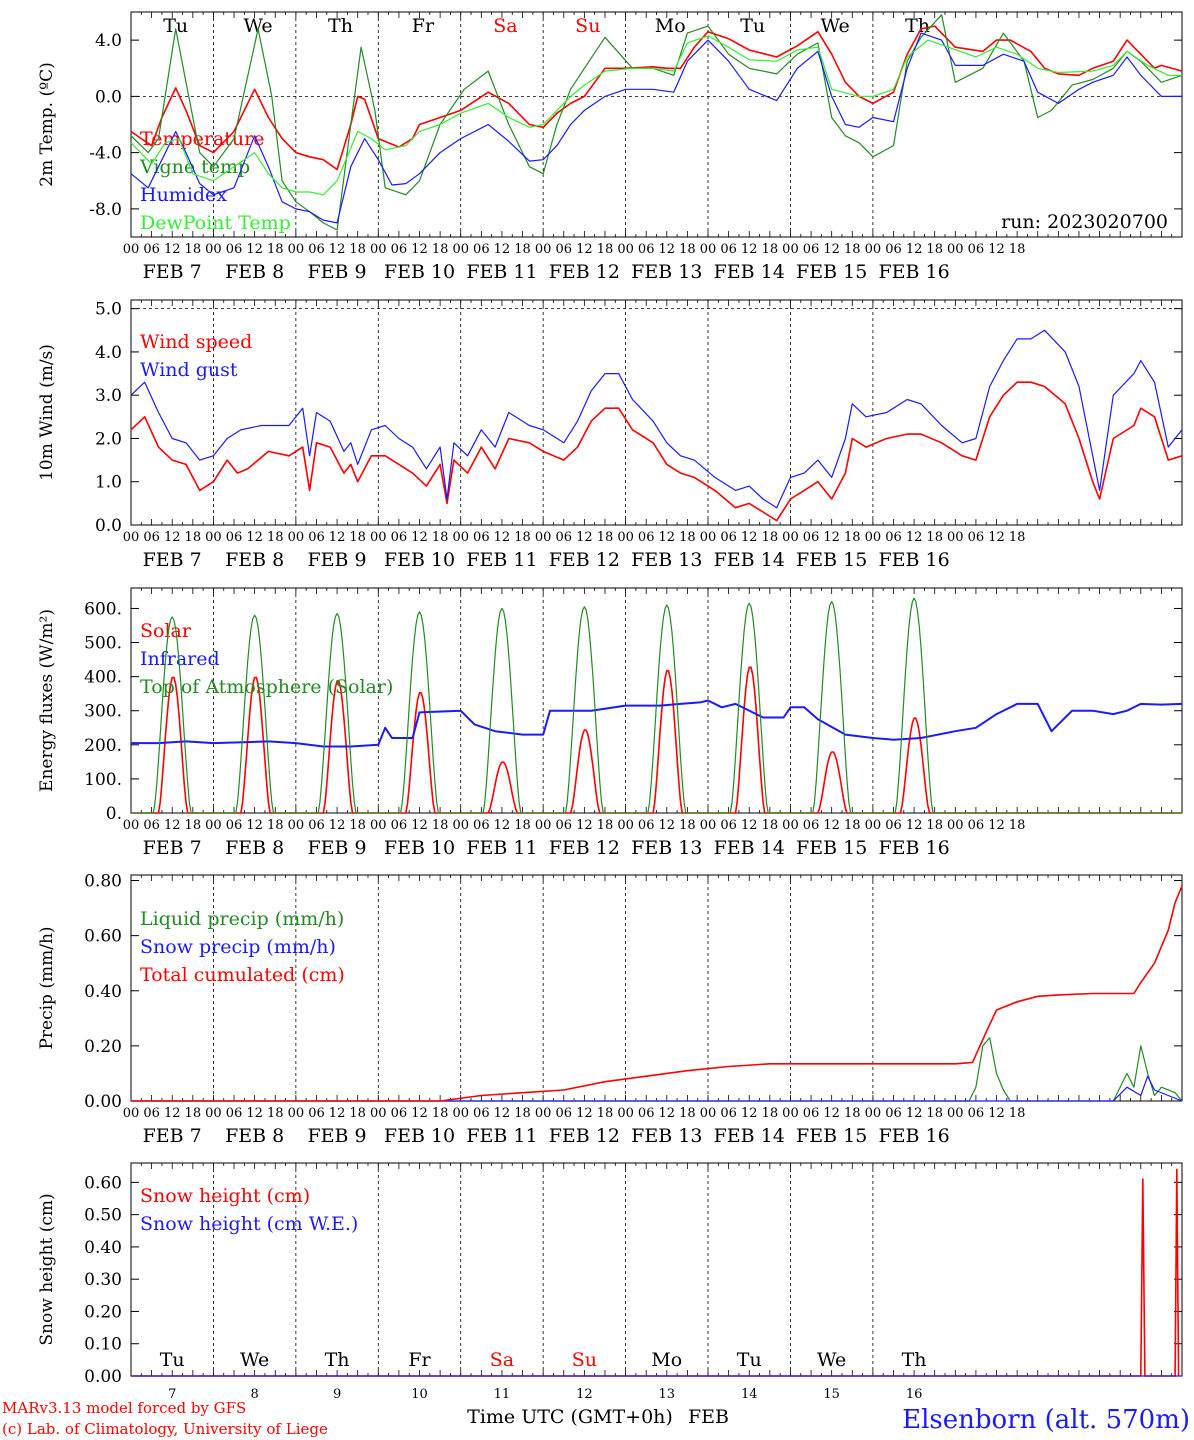 This screenshot has height=1440, width=1194. I want to click on x-date-label: FEB 7, so click(172, 1136).